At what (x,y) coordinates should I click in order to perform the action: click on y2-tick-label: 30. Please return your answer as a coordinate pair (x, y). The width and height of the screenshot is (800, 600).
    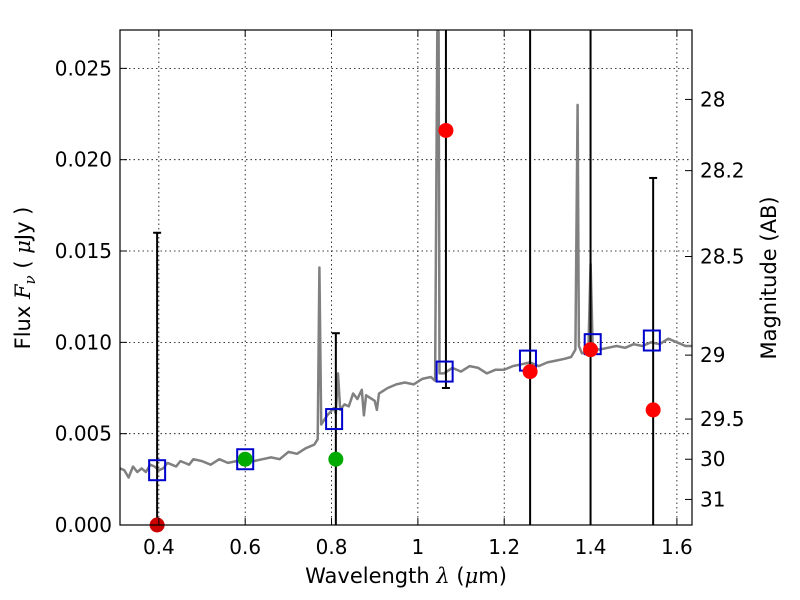
    Looking at the image, I should click on (712, 459).